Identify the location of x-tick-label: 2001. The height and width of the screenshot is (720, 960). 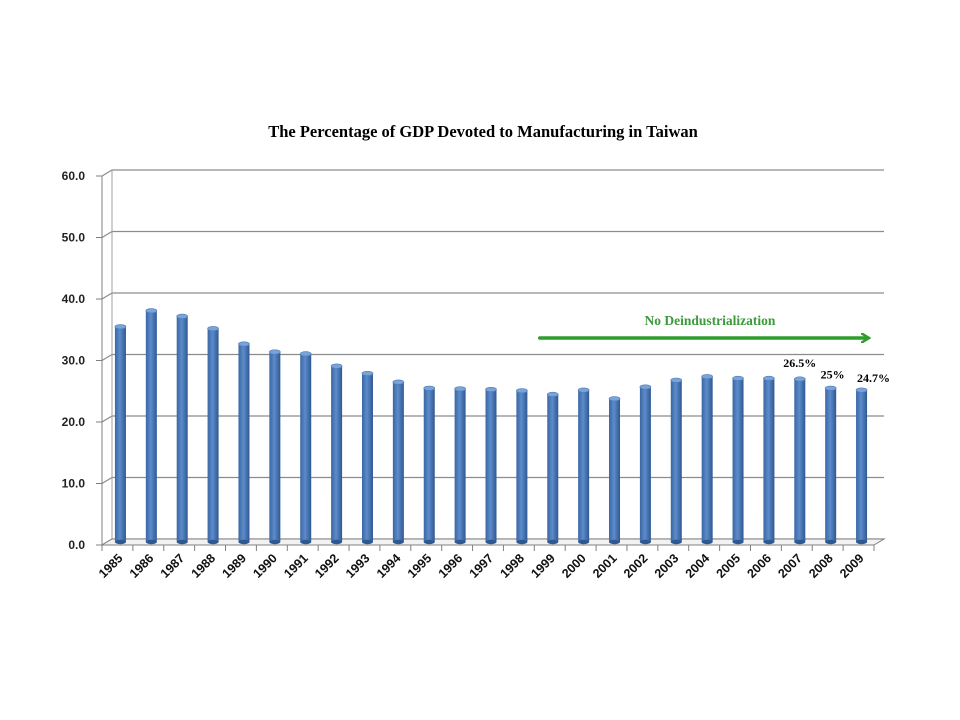
(605, 566).